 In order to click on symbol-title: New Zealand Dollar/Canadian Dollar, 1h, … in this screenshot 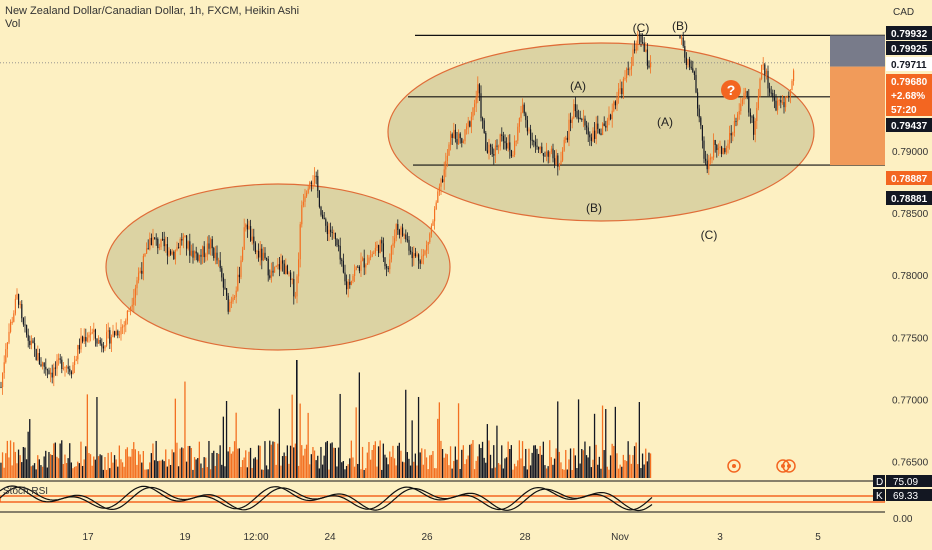, I will do `click(152, 11)`.